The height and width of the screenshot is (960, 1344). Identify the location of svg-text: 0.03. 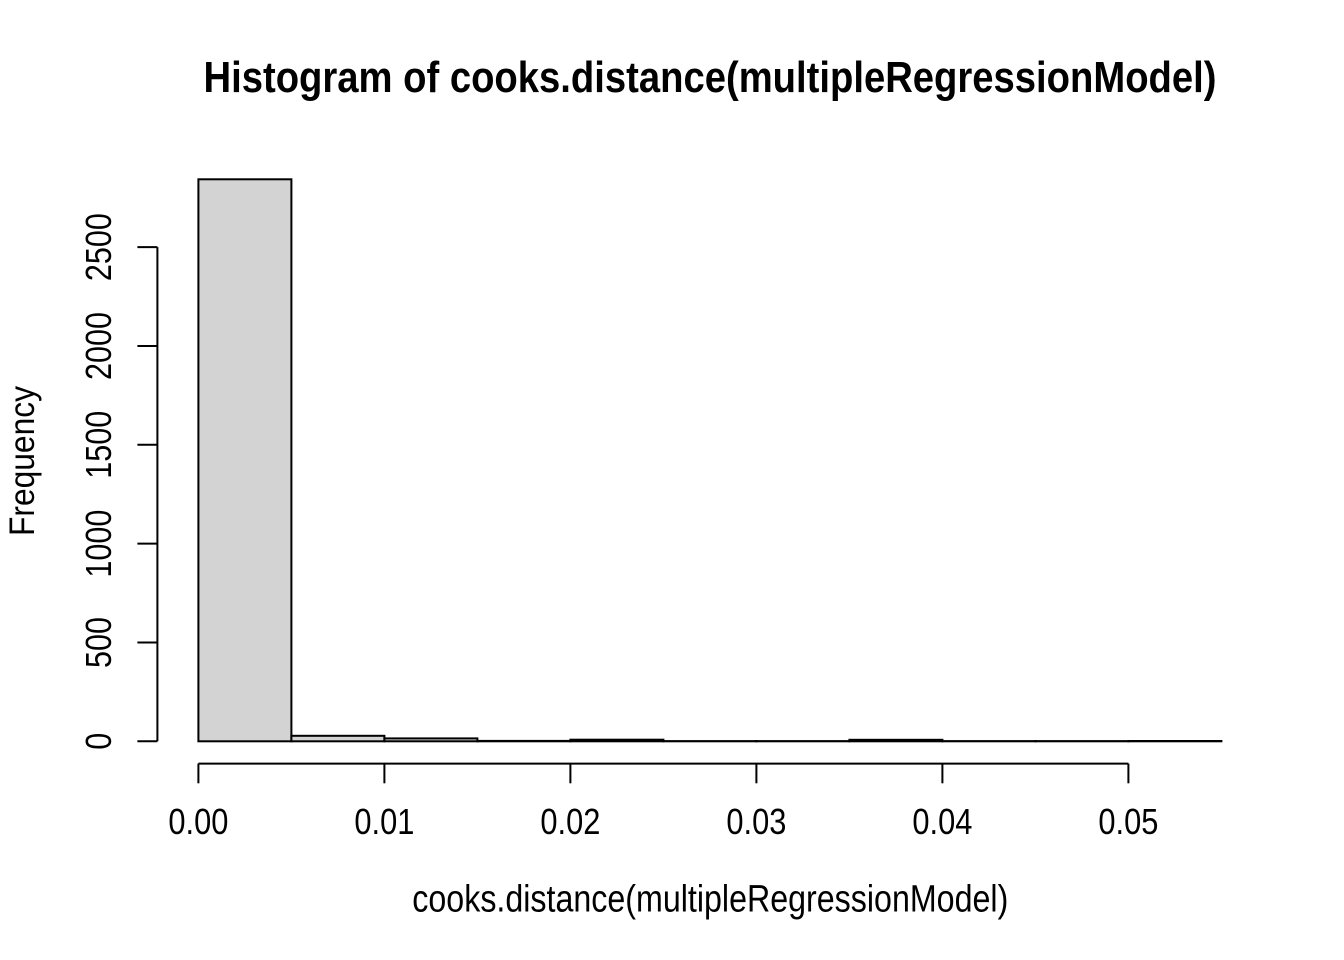
(756, 821).